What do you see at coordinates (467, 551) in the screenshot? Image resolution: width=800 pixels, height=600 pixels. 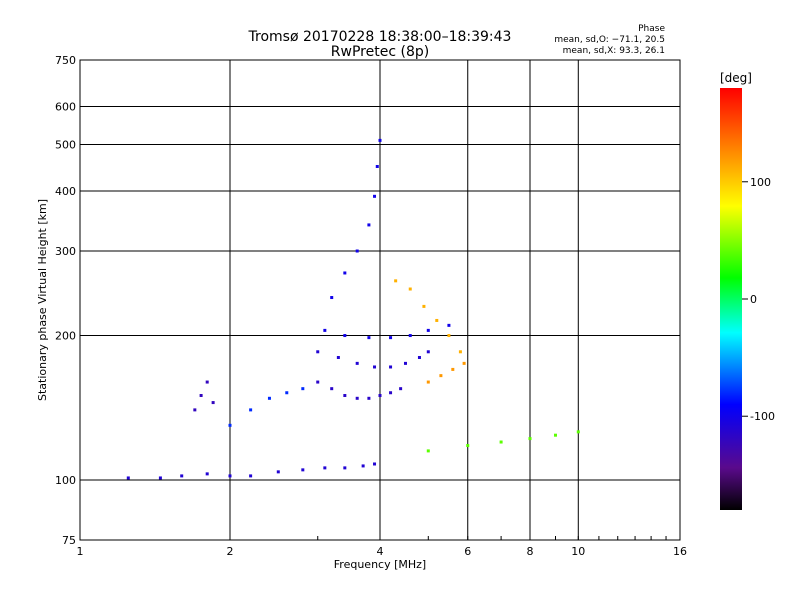 I see `x-tick-label: 6` at bounding box center [467, 551].